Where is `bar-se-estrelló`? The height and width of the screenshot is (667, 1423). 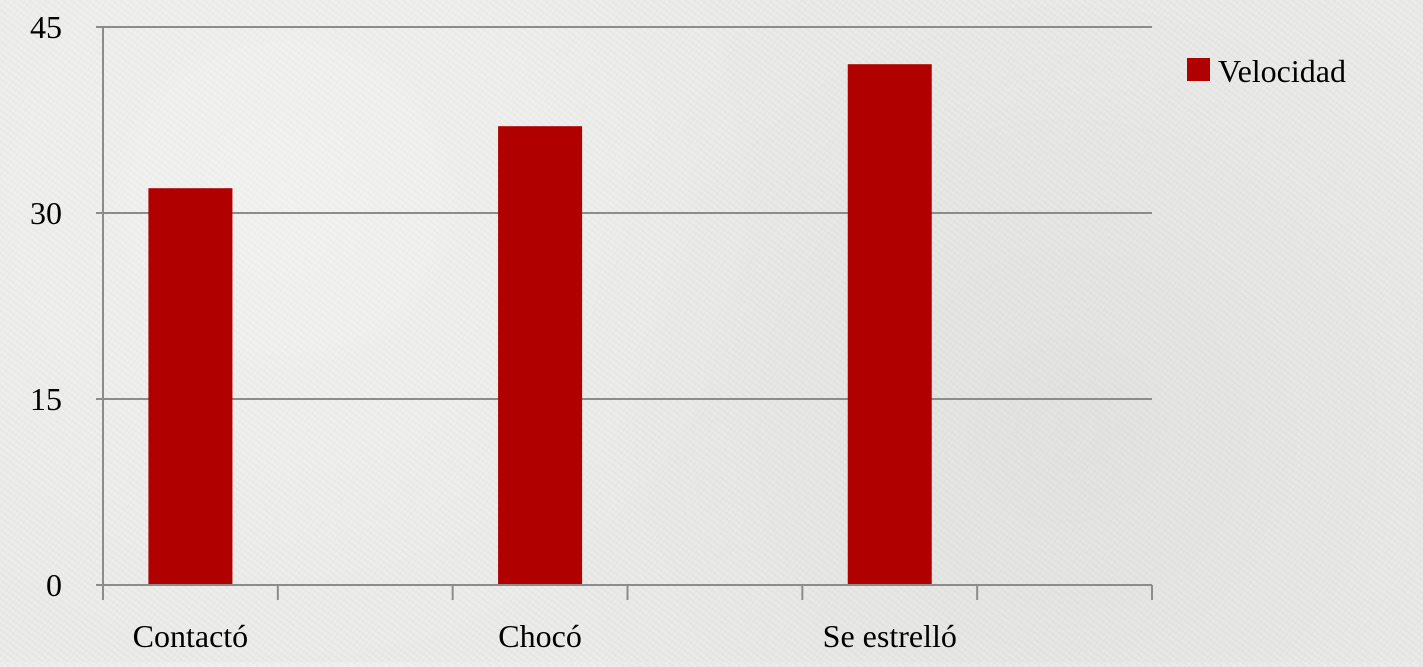 bar-se-estrelló is located at coordinates (889, 324).